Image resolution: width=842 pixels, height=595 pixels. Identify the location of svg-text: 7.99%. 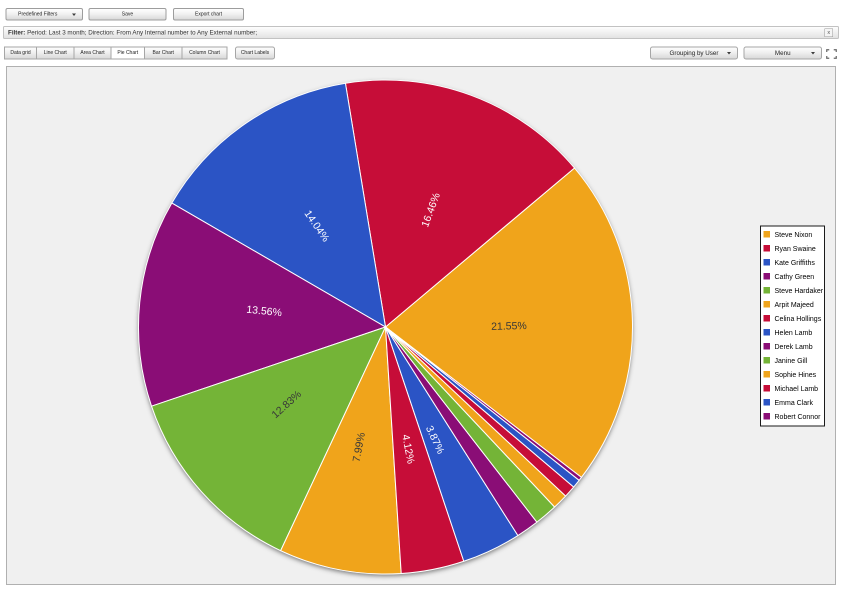
(359, 447).